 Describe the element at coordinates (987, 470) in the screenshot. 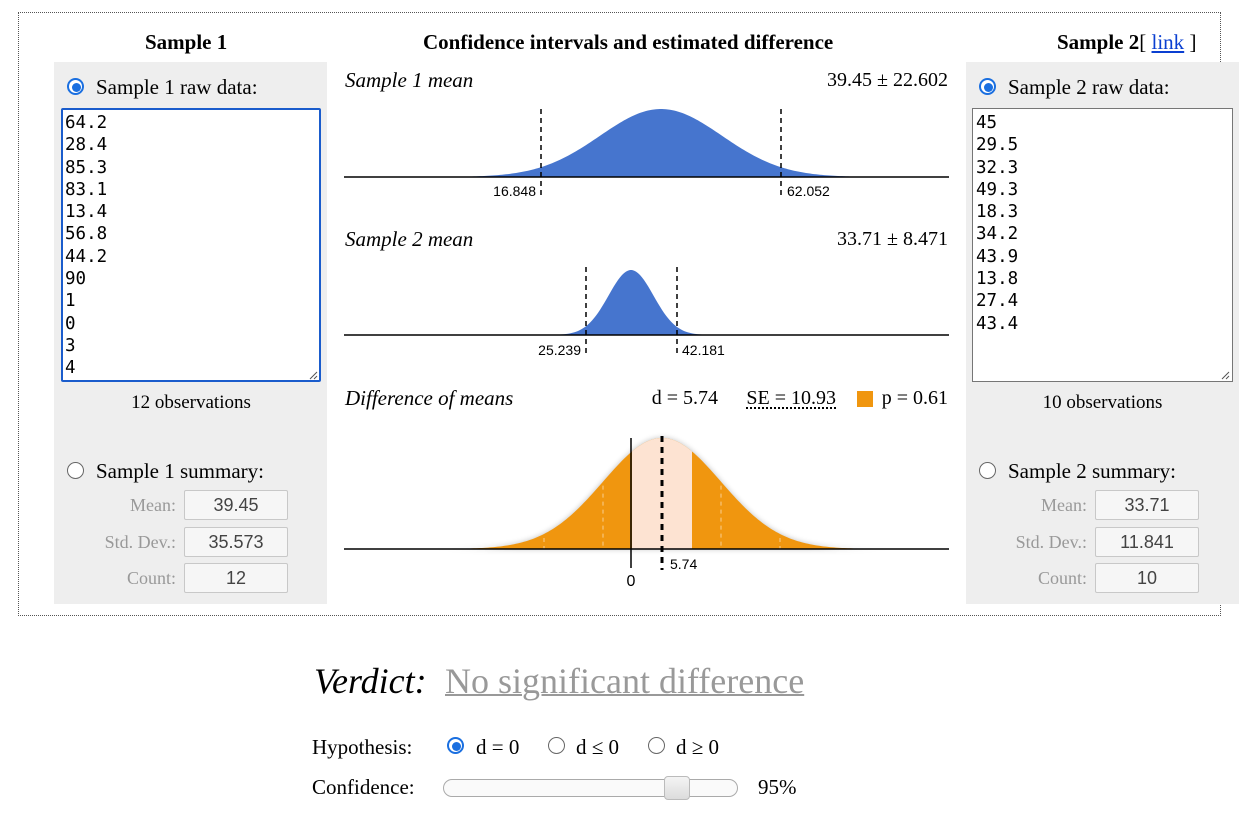

I see `sample2-summary-radio` at that location.